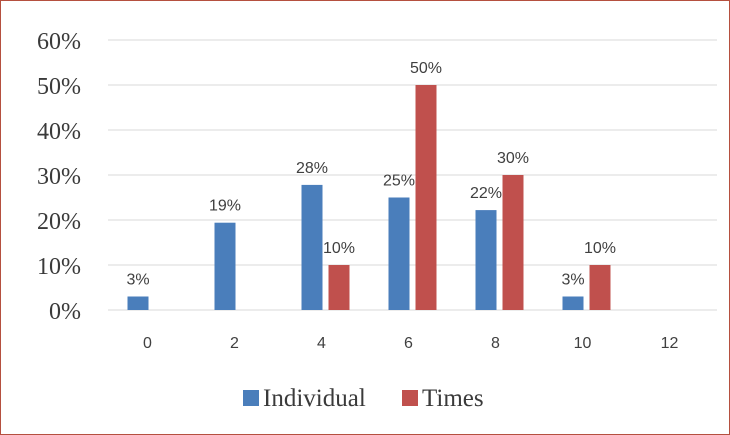  I want to click on data-label-individual-6: 25%, so click(399, 181).